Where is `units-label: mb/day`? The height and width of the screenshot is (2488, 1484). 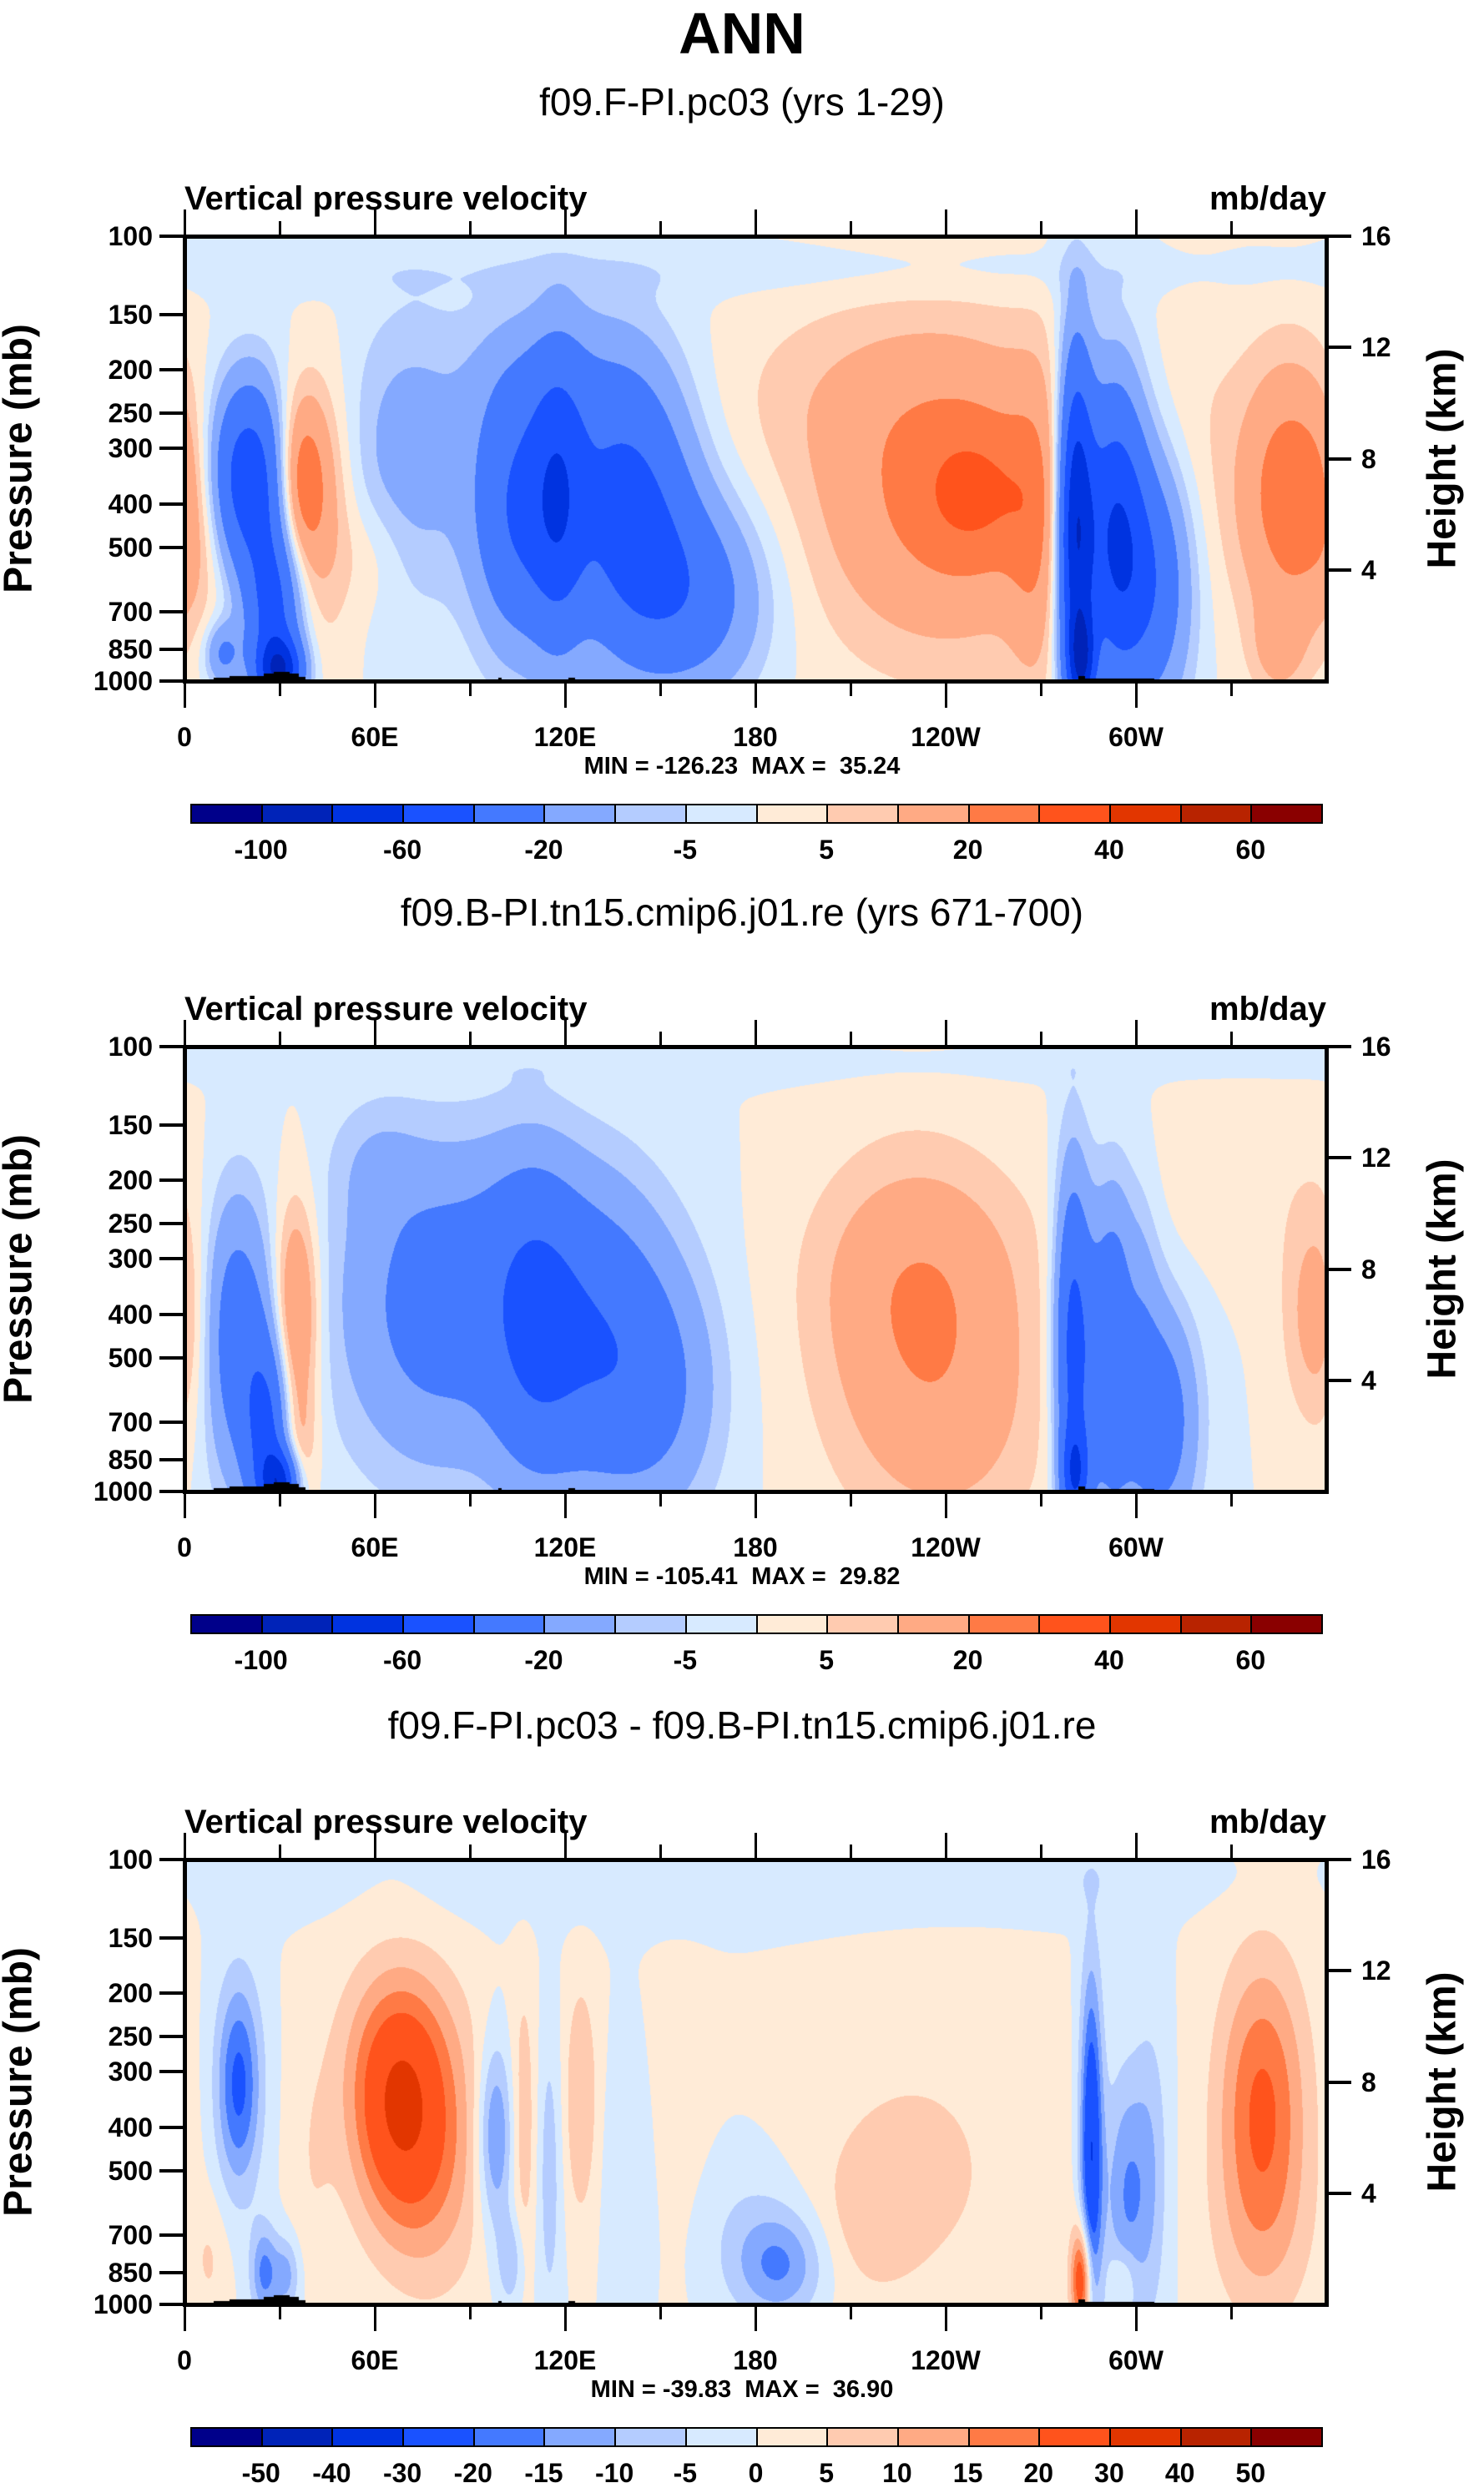
units-label: mb/day is located at coordinates (1267, 1009).